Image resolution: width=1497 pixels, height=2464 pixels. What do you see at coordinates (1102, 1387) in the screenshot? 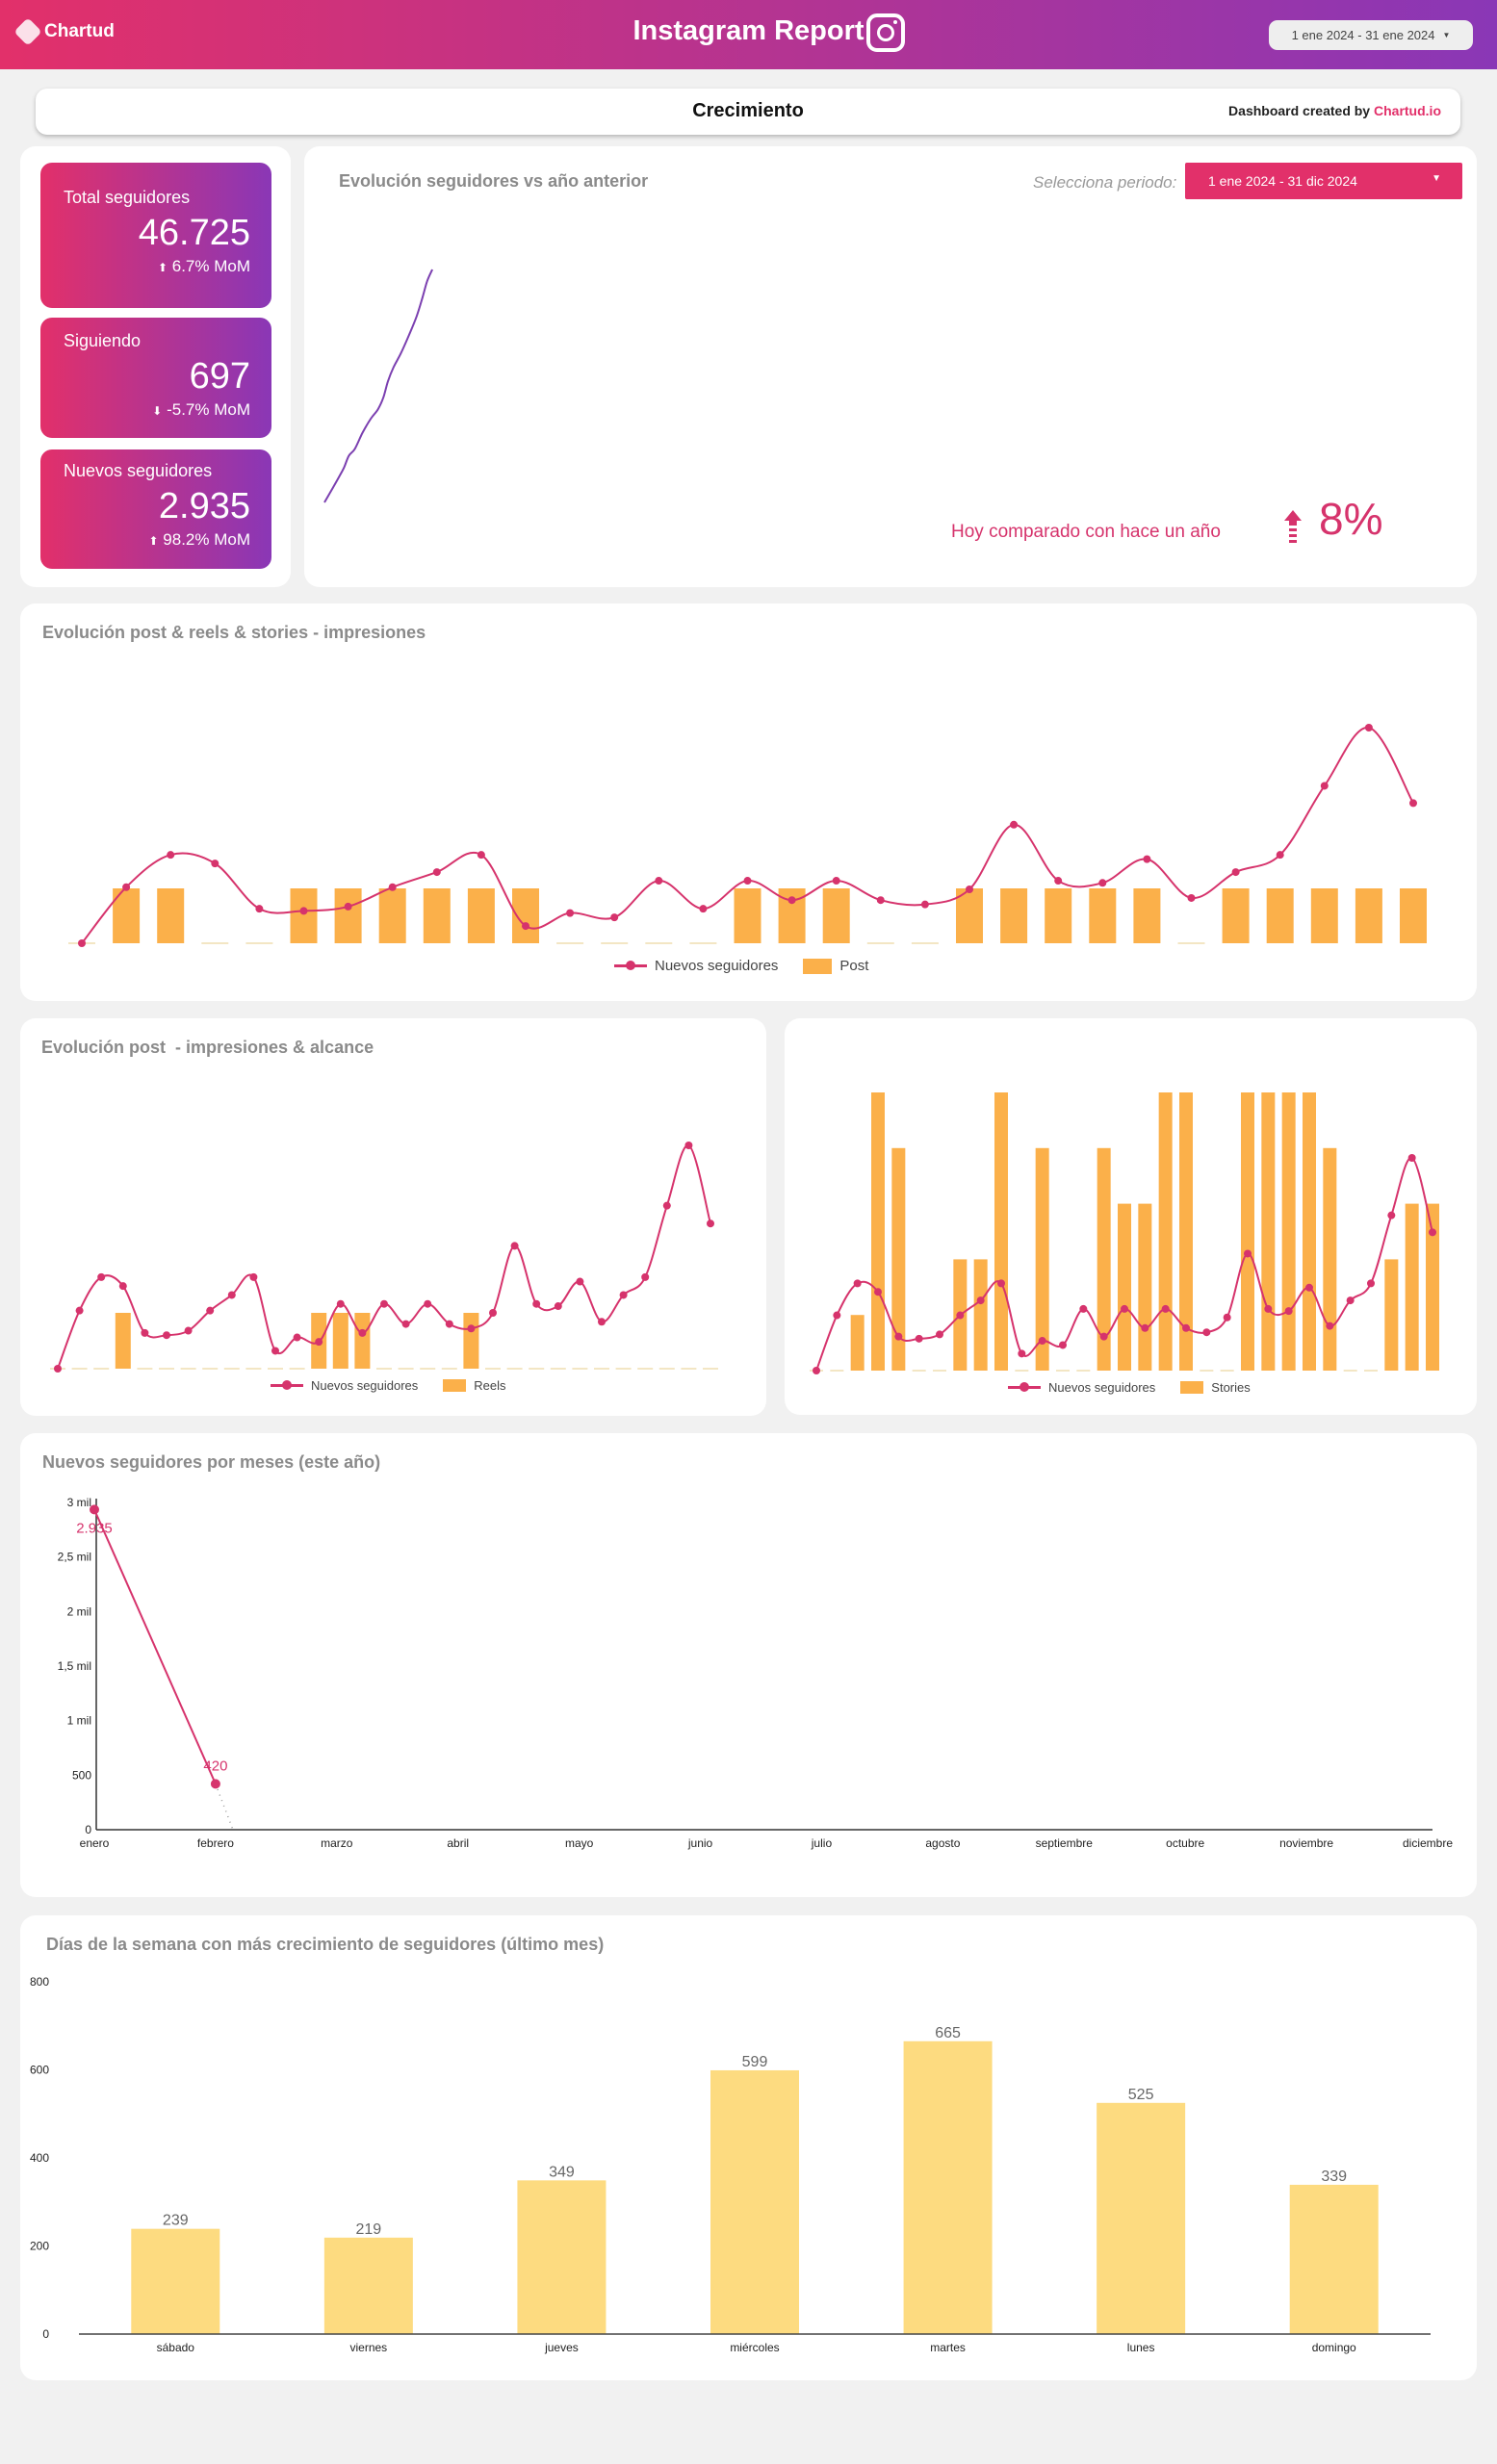
I see `legend-label: Nuevos seguidores` at bounding box center [1102, 1387].